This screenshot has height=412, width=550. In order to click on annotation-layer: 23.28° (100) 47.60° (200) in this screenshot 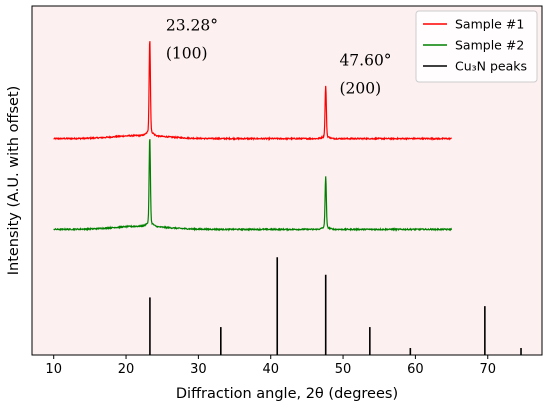, I will do `click(279, 56)`.